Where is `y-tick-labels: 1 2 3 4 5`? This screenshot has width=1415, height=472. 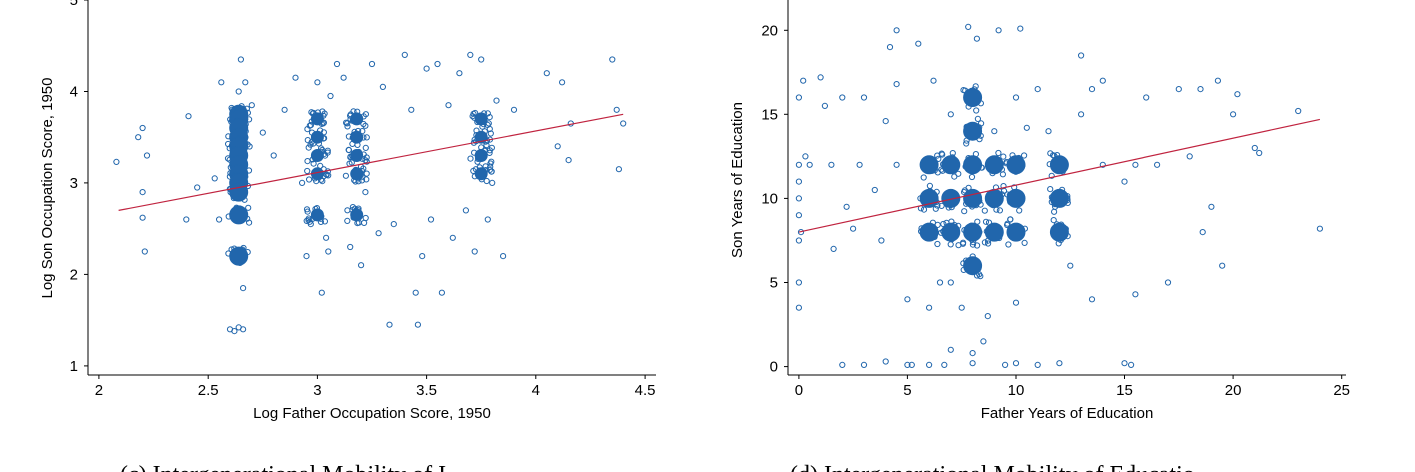
y-tick-labels: 1 2 3 4 5 is located at coordinates (79, 187).